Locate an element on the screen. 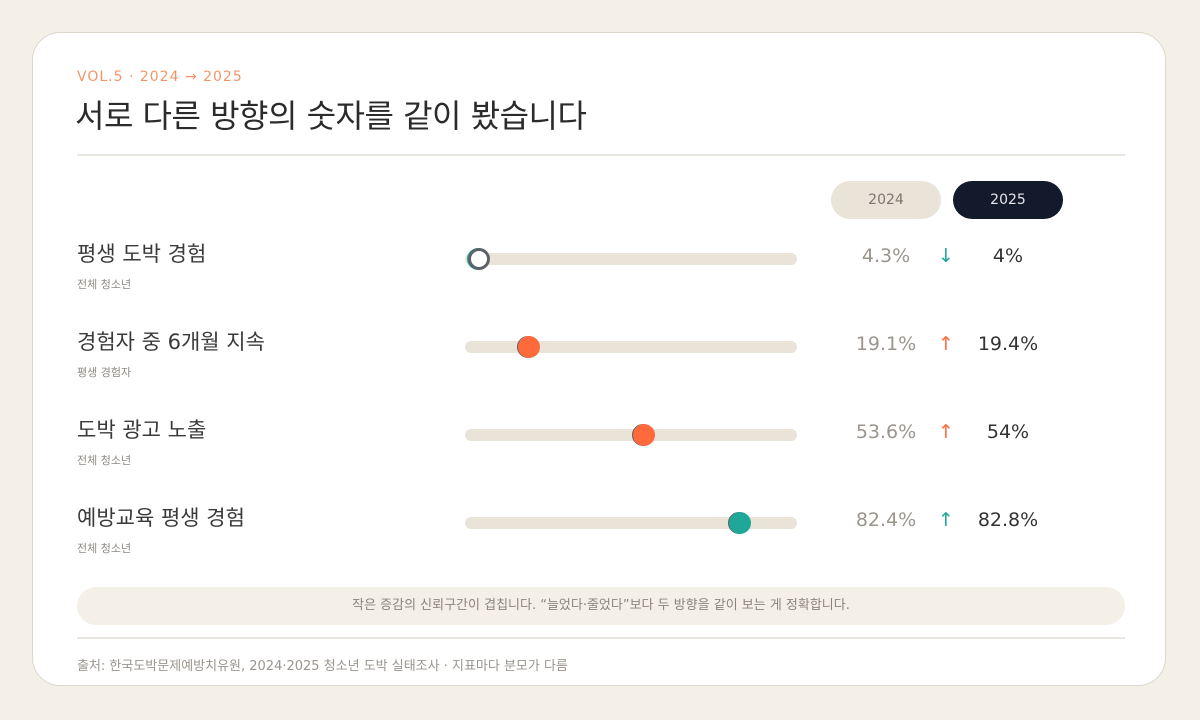  value-2025: 82.8% is located at coordinates (1008, 520).